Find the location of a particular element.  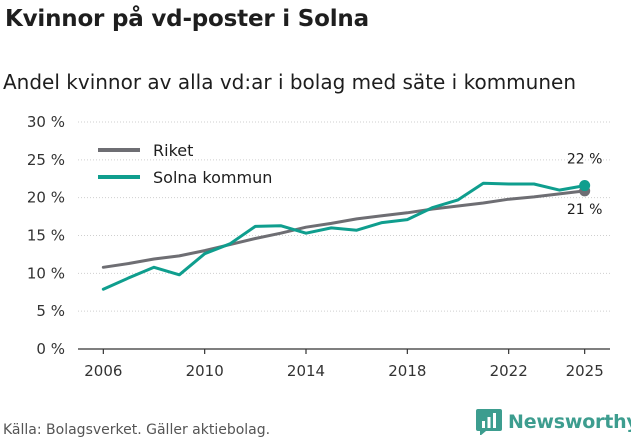

end-label-riket: 21 % is located at coordinates (585, 210).